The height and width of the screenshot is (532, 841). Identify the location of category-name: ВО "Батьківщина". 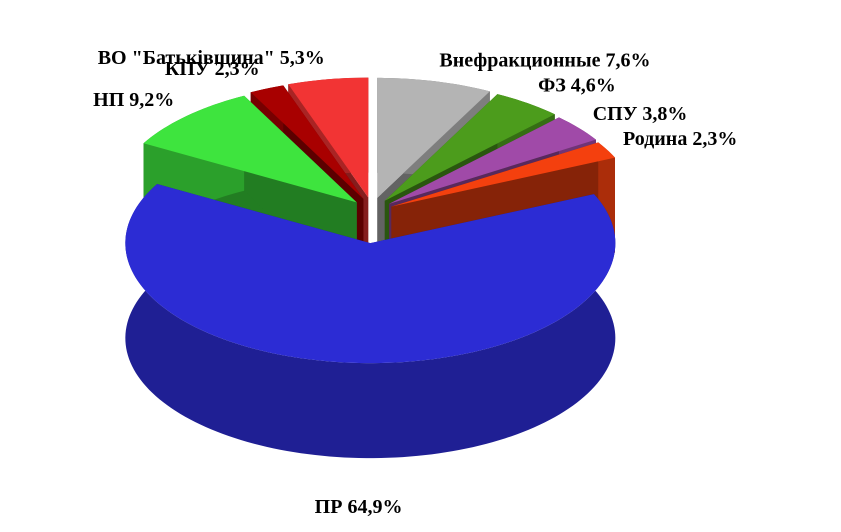
(186, 58).